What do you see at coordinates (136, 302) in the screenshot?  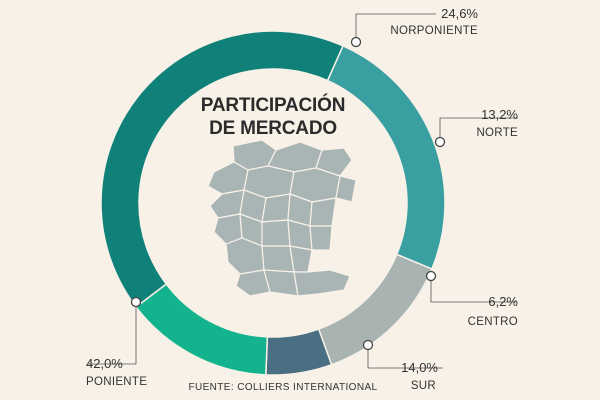 I see `marker-poniente` at bounding box center [136, 302].